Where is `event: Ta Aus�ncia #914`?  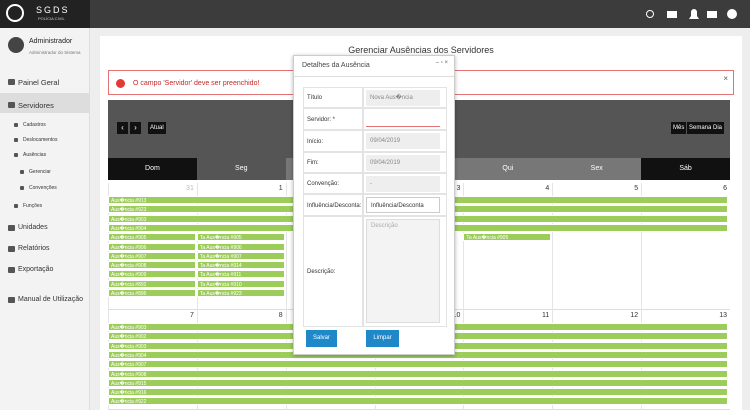 event: Ta Aus�ncia #914 is located at coordinates (240, 265).